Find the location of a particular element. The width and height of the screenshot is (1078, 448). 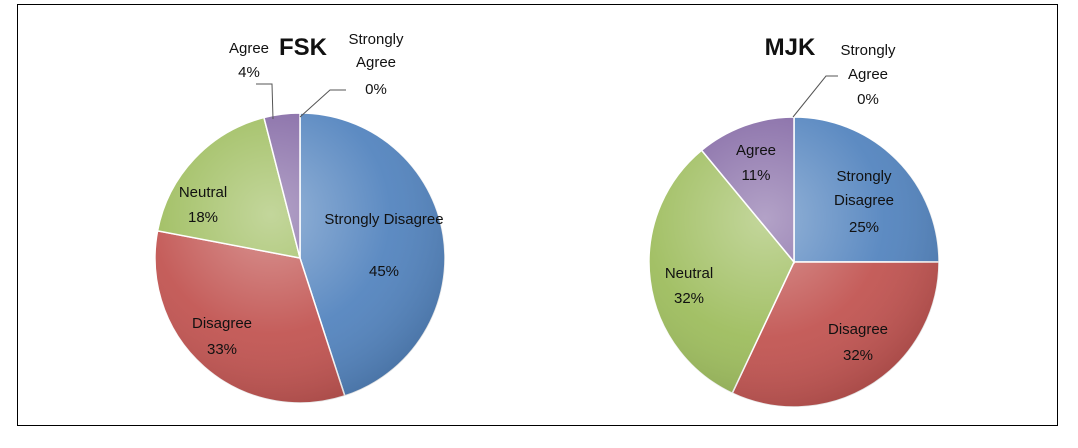

slice-pct: 25% is located at coordinates (864, 227).